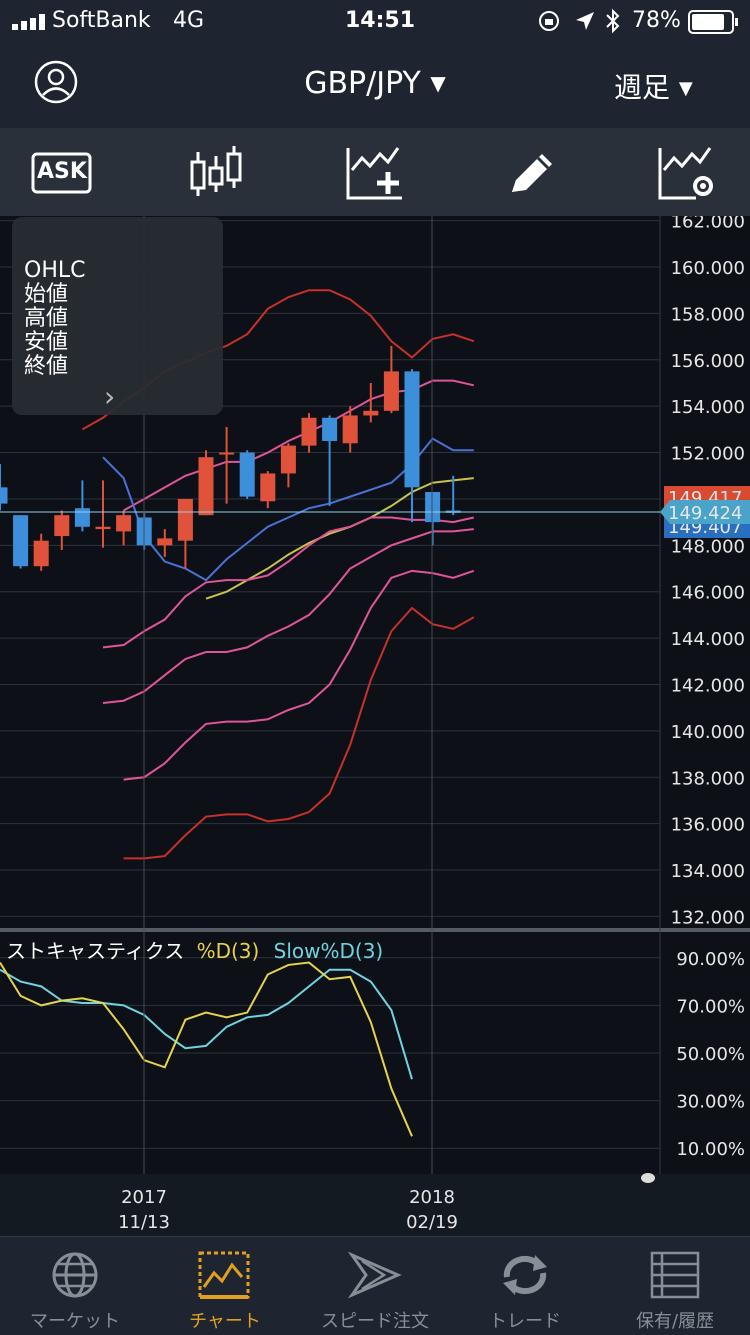 The image size is (750, 1335). I want to click on tab-trade: トレード, so click(525, 1286).